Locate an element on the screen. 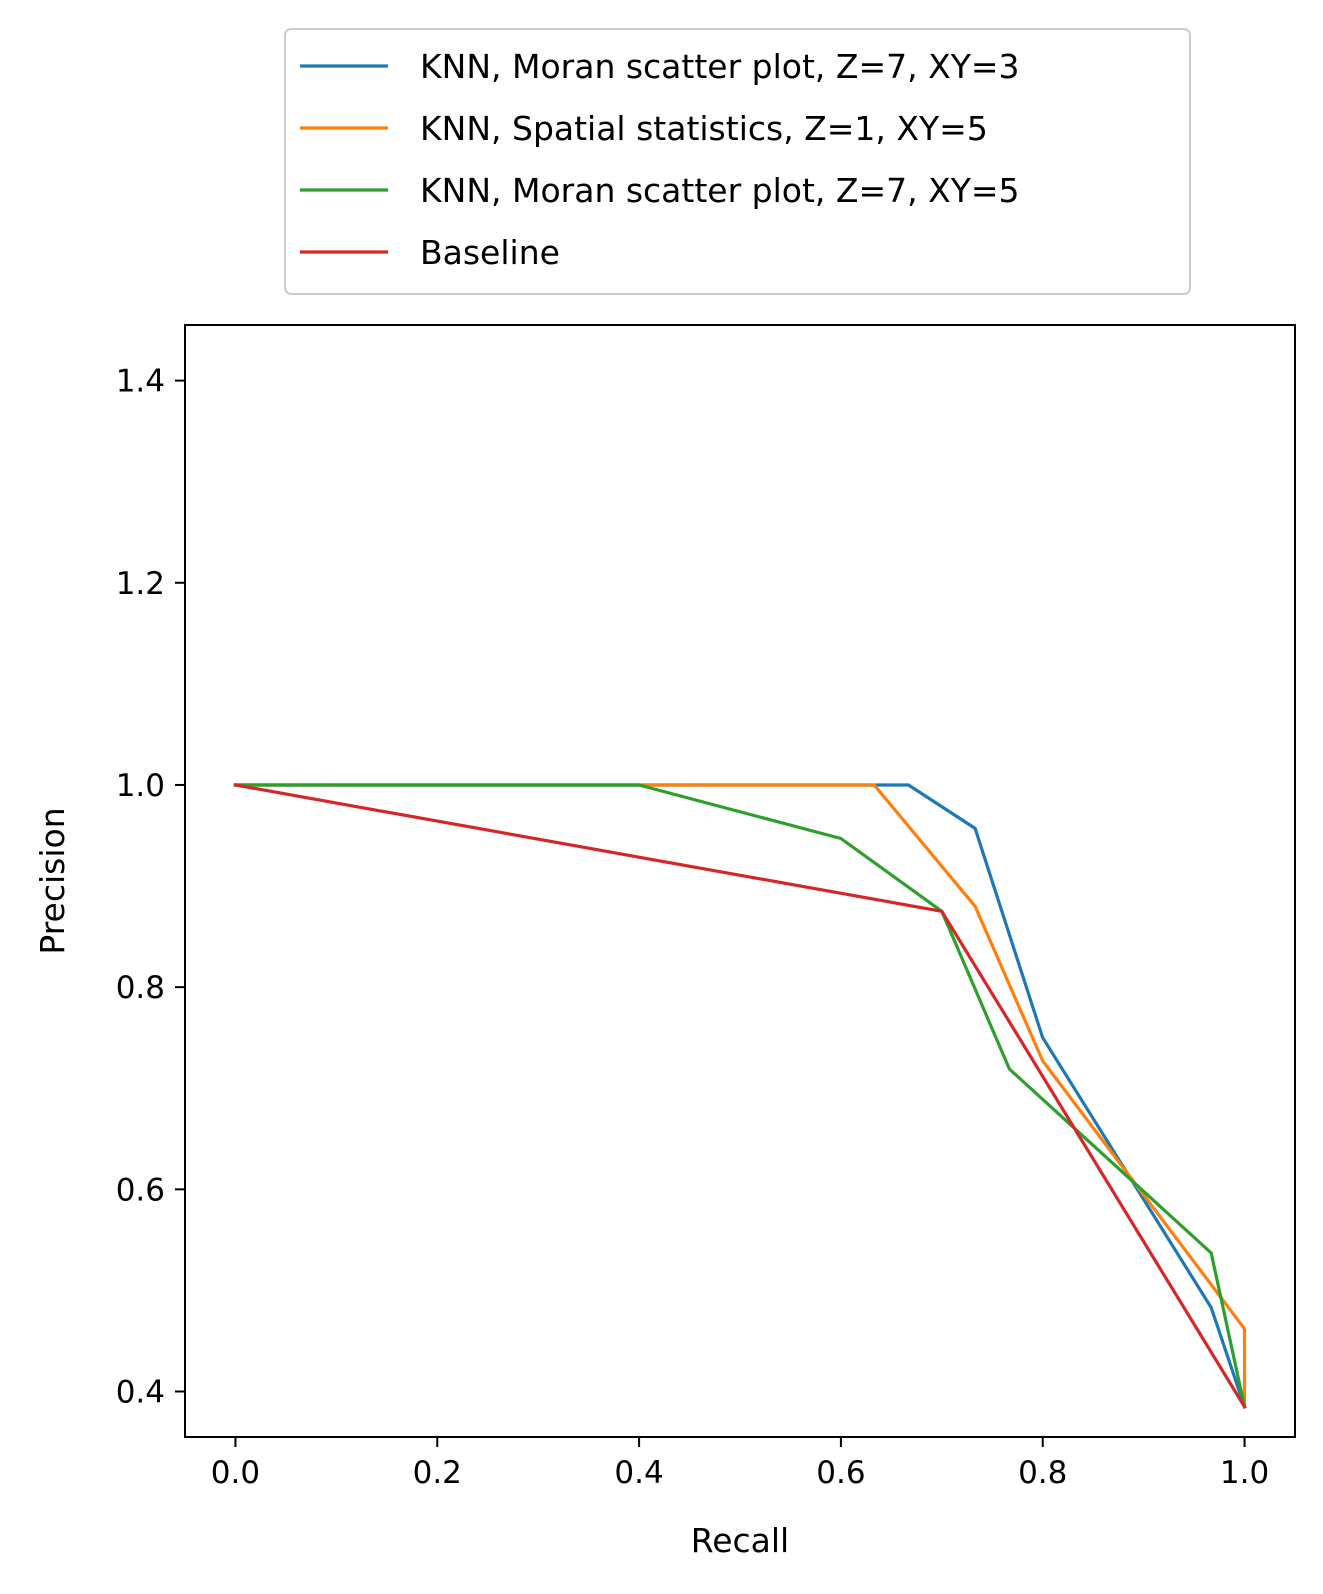  x-tick-label: 0.2 is located at coordinates (437, 1473).